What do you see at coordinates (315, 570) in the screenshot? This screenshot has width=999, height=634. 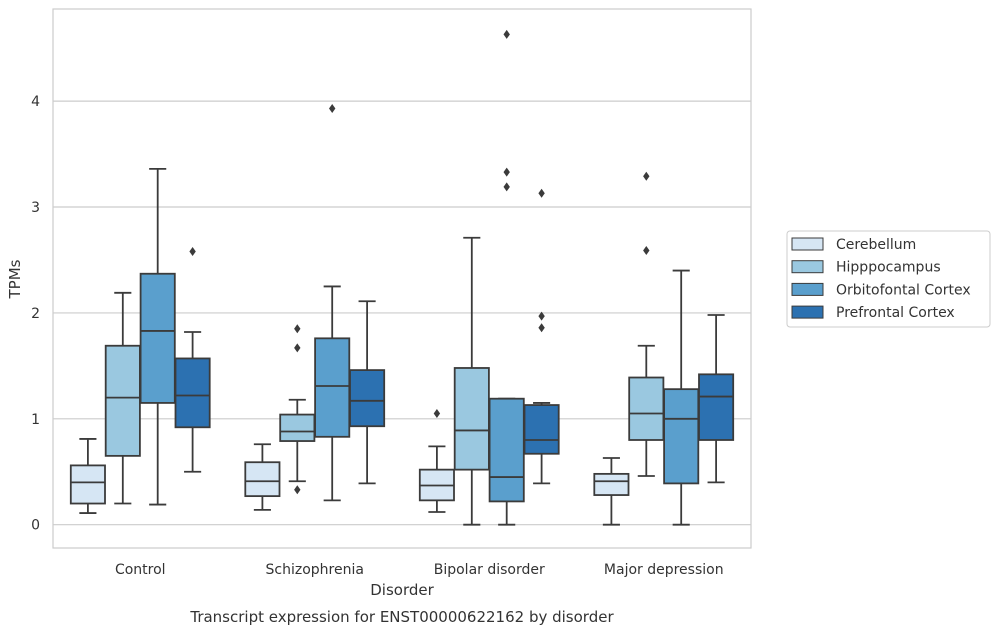 I see `x-tick-label: Schizophrenia` at bounding box center [315, 570].